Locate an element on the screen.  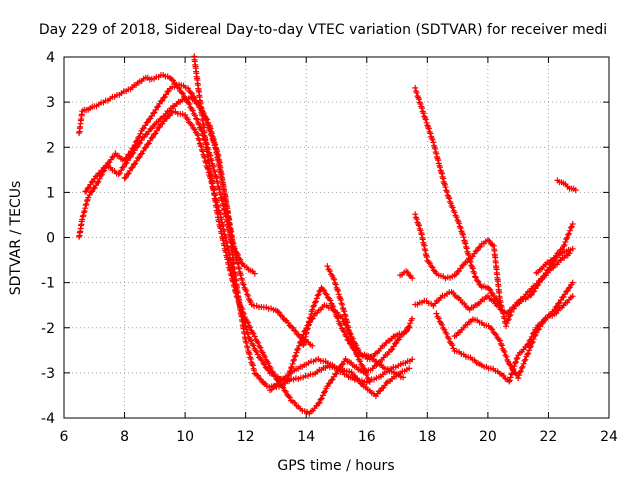
y-tick-label: -3 is located at coordinates (48, 374).